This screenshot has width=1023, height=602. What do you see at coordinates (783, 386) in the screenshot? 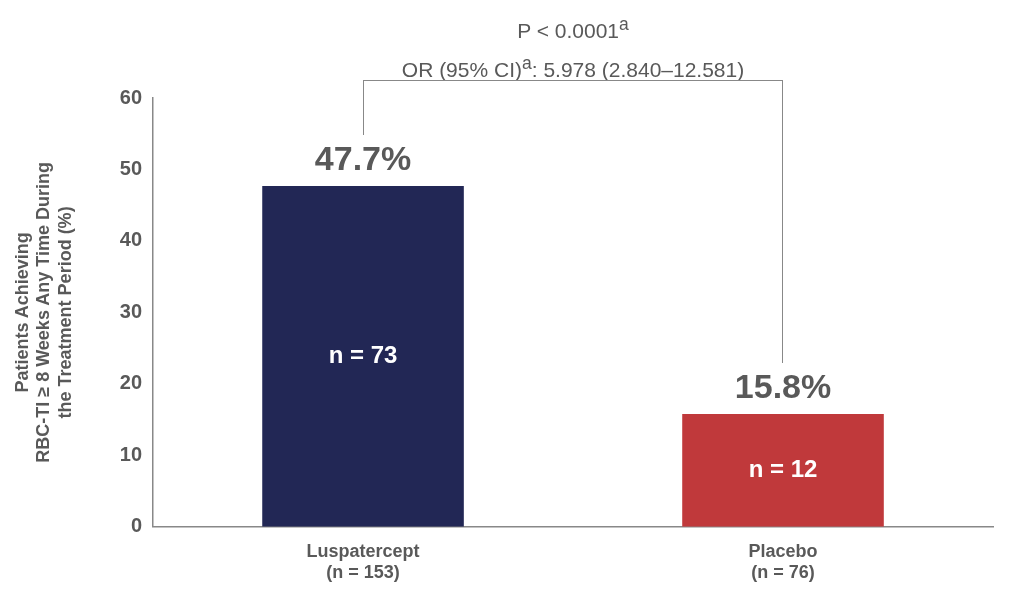
I see `data-label: 15.8%` at bounding box center [783, 386].